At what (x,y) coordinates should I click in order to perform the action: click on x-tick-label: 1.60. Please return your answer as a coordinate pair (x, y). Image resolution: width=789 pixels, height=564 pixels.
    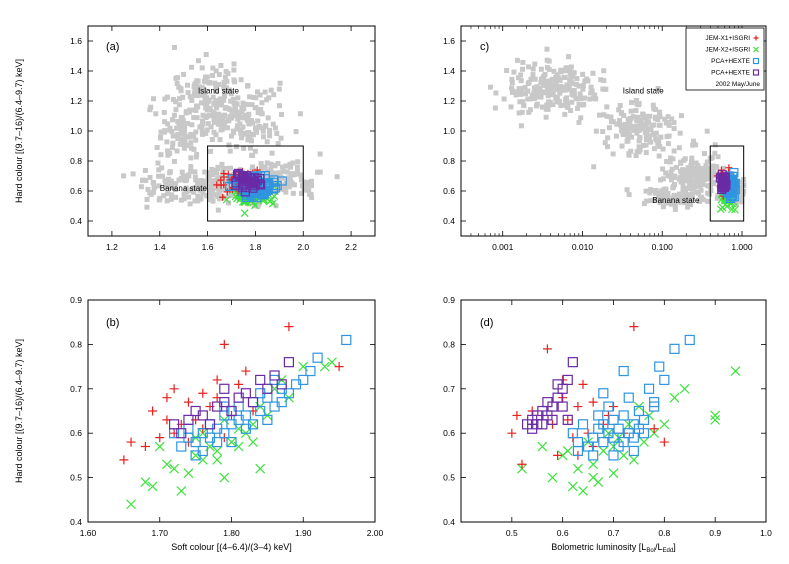
    Looking at the image, I should click on (88, 533).